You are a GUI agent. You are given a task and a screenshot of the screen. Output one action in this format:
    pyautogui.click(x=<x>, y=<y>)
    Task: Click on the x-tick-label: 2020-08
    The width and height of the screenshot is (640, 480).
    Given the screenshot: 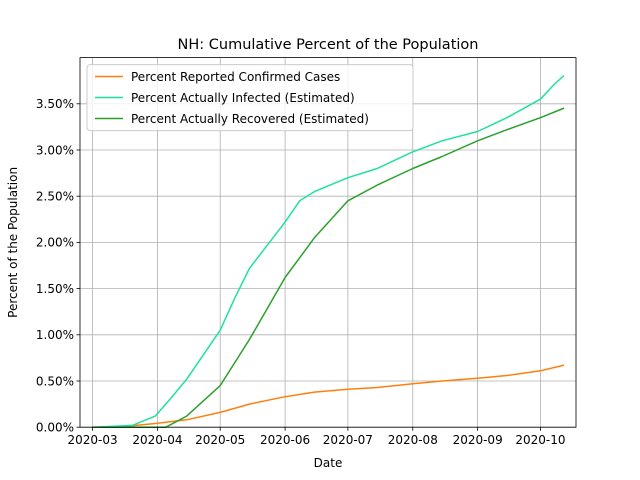 What is the action you would take?
    pyautogui.click(x=413, y=440)
    